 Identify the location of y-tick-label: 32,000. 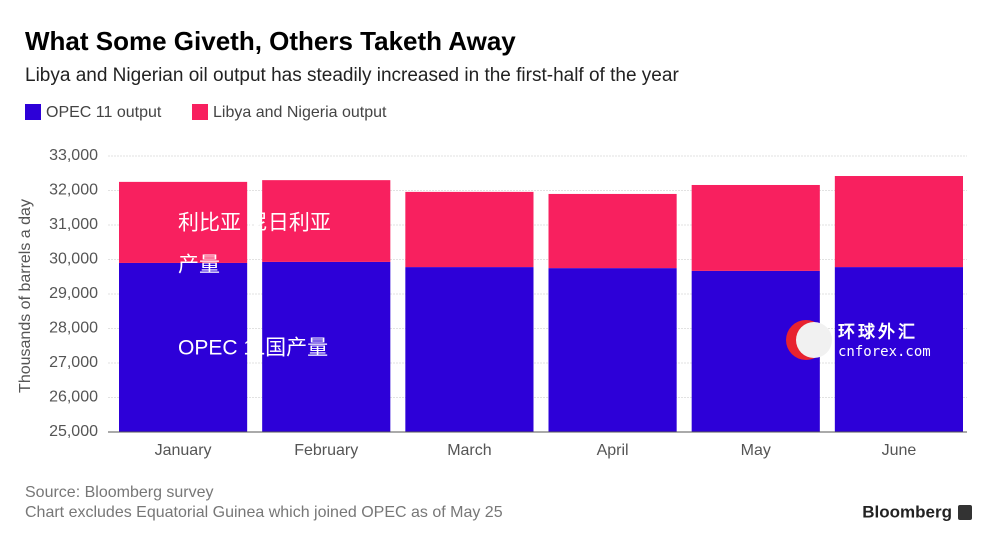
(73, 190).